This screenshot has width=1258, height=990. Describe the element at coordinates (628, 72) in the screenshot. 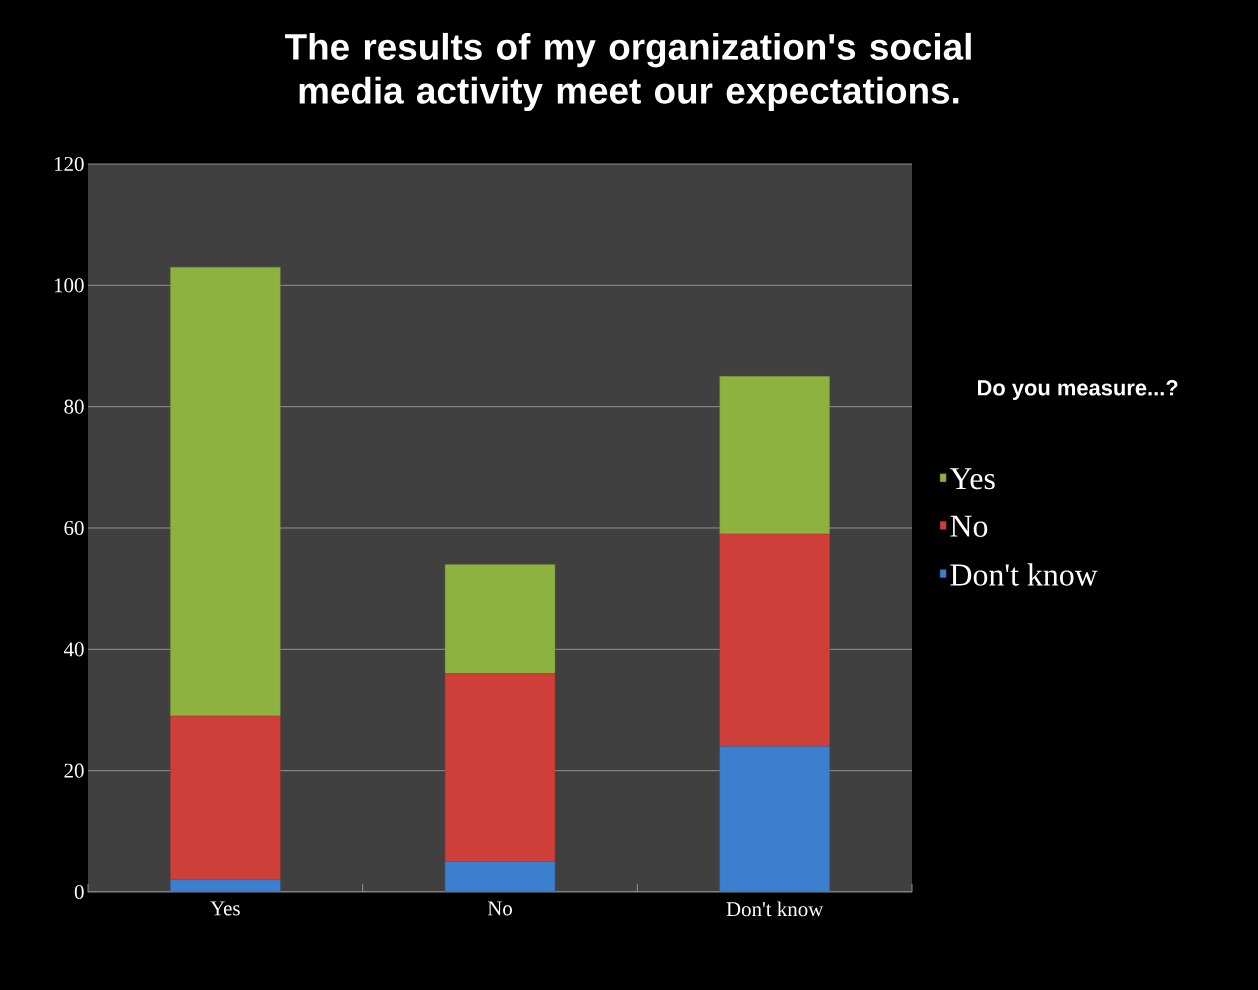

I see `chart-title: The results of my organization's social media activity meet our expectations.` at that location.